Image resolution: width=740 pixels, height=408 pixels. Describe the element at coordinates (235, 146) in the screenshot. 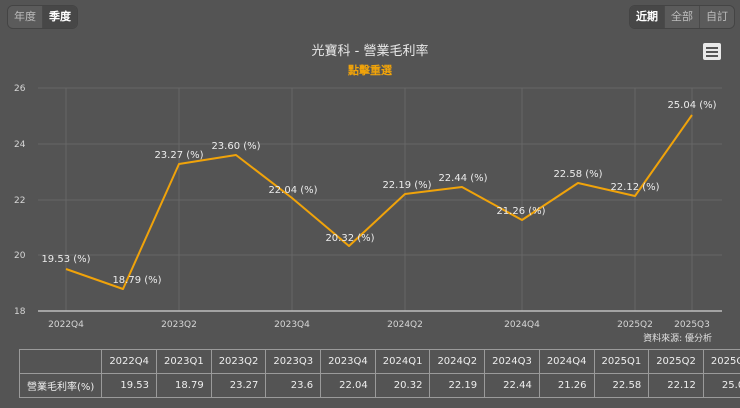

I see `data-label: 23.60 (%)` at that location.